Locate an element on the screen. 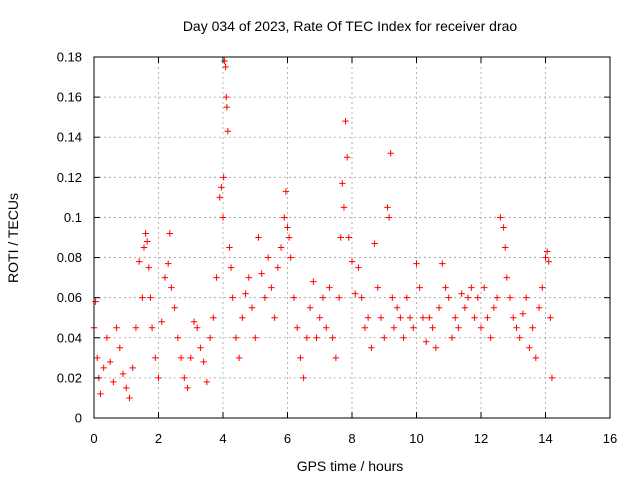 Image resolution: width=640 pixels, height=480 pixels. y-axis-label: ROTI / TECUs is located at coordinates (13, 238).